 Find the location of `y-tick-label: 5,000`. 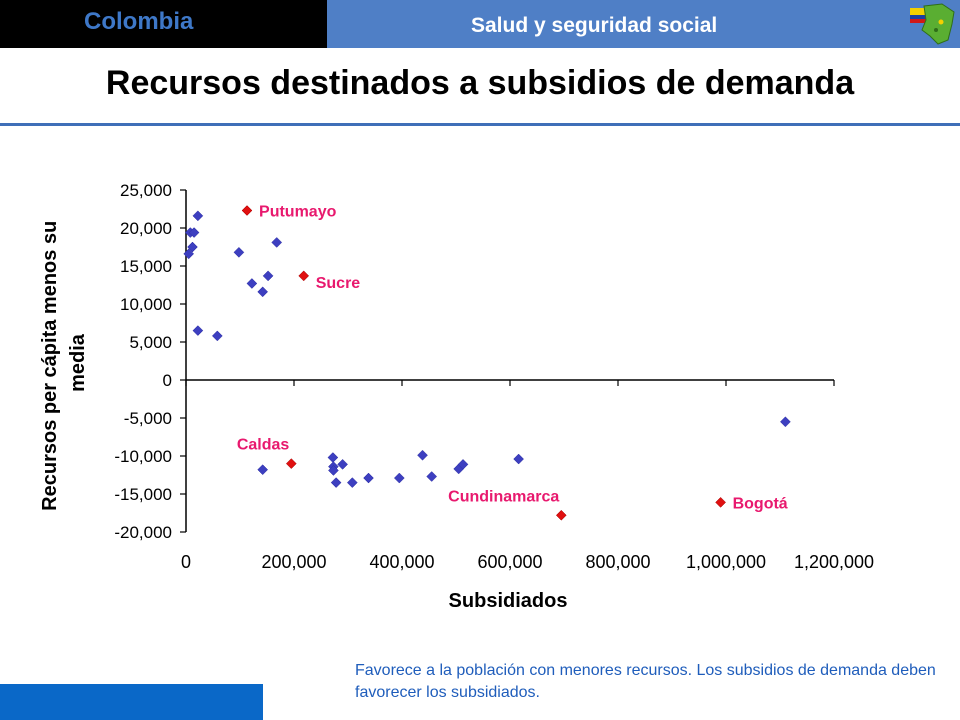

y-tick-label: 5,000 is located at coordinates (150, 342).